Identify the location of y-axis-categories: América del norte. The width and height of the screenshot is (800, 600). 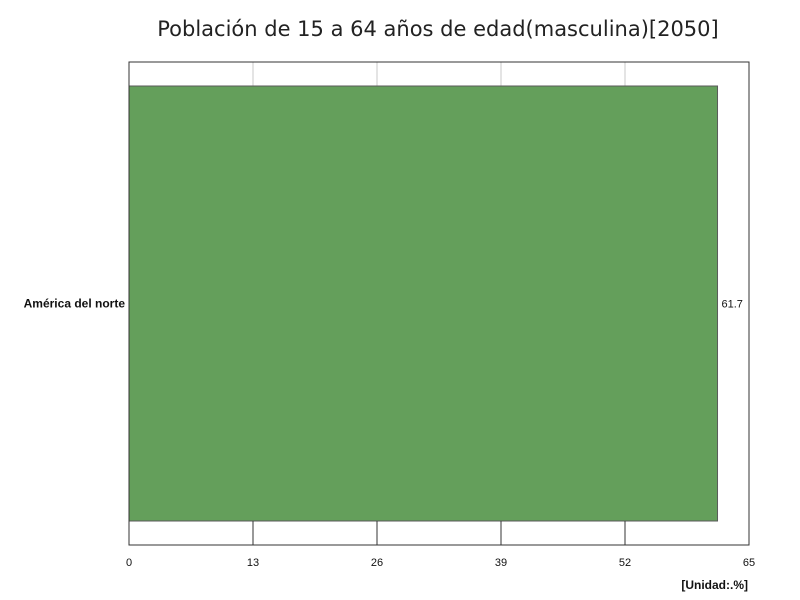
(75, 304).